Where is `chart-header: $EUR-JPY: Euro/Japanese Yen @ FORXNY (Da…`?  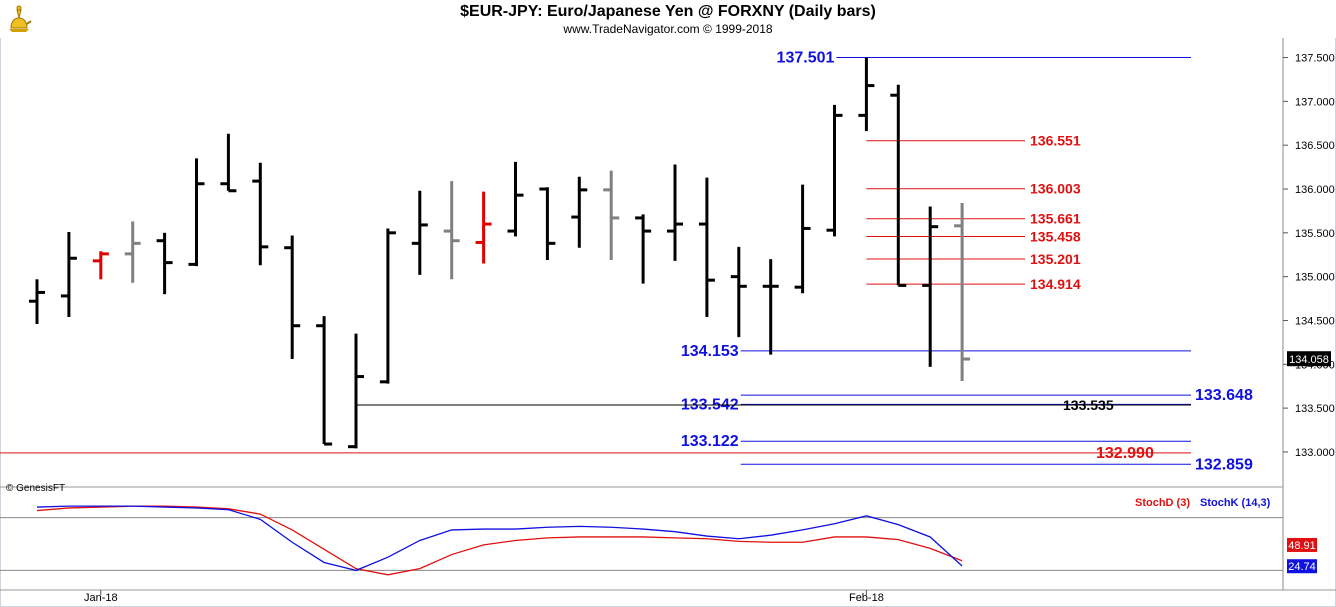
chart-header: $EUR-JPY: Euro/Japanese Yen @ FORXNY (Da… is located at coordinates (668, 19).